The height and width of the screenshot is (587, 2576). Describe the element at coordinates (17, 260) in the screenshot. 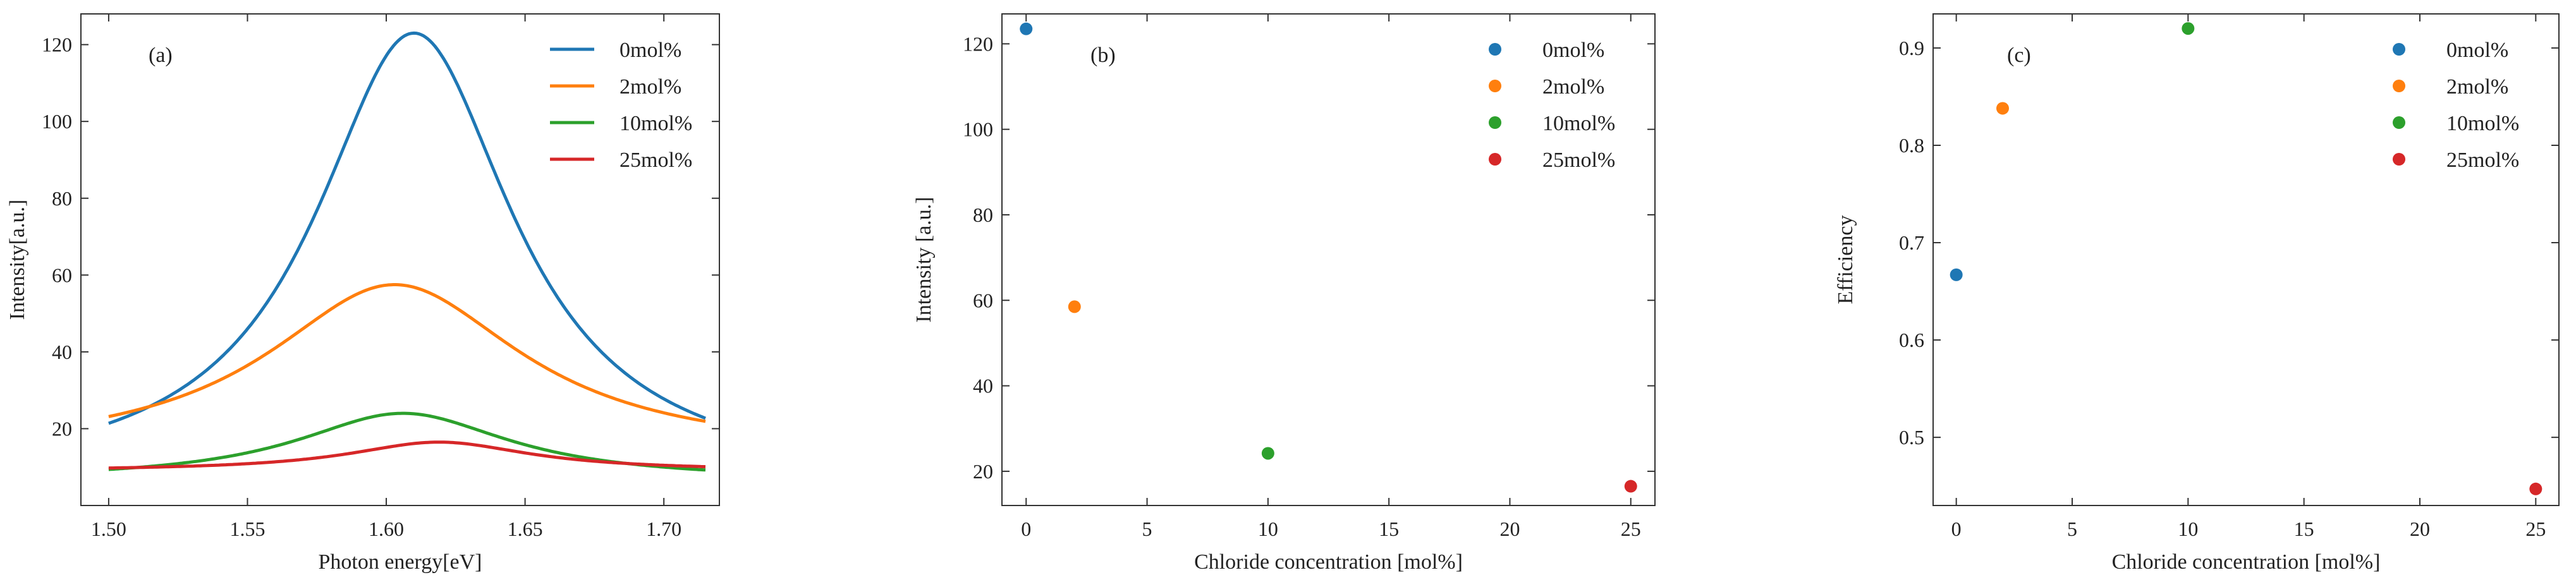

I see `y-axis-title: Intensity[a.u.]` at that location.